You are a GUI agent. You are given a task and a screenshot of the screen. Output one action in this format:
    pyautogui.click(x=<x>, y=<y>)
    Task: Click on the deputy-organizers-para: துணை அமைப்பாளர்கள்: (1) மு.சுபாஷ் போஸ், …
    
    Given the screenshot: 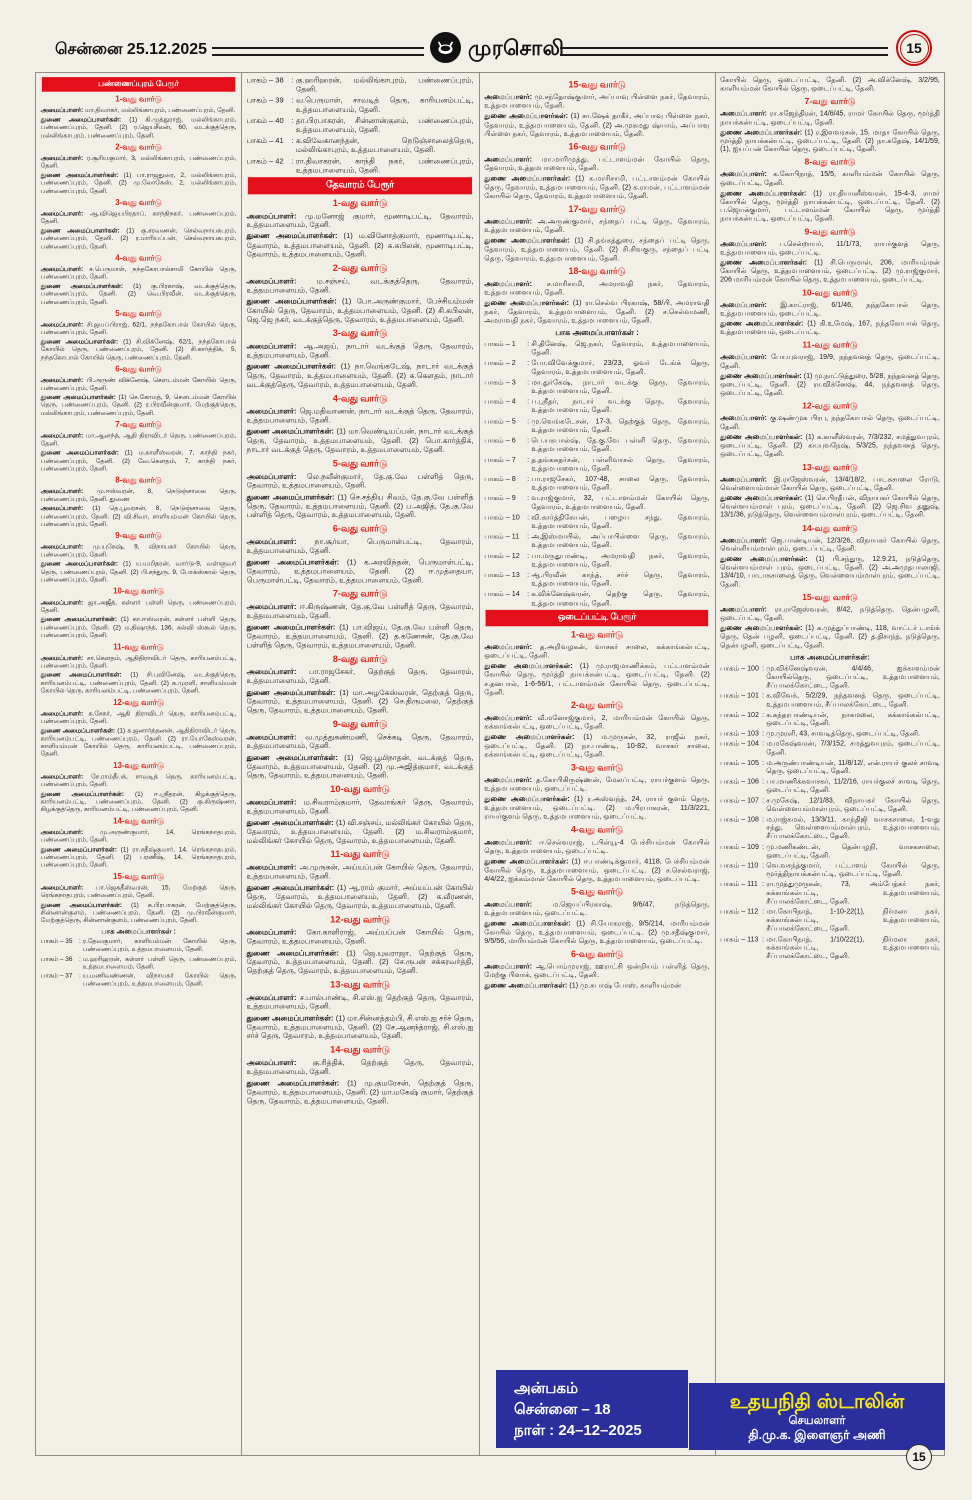 What is the action you would take?
    pyautogui.click(x=583, y=986)
    